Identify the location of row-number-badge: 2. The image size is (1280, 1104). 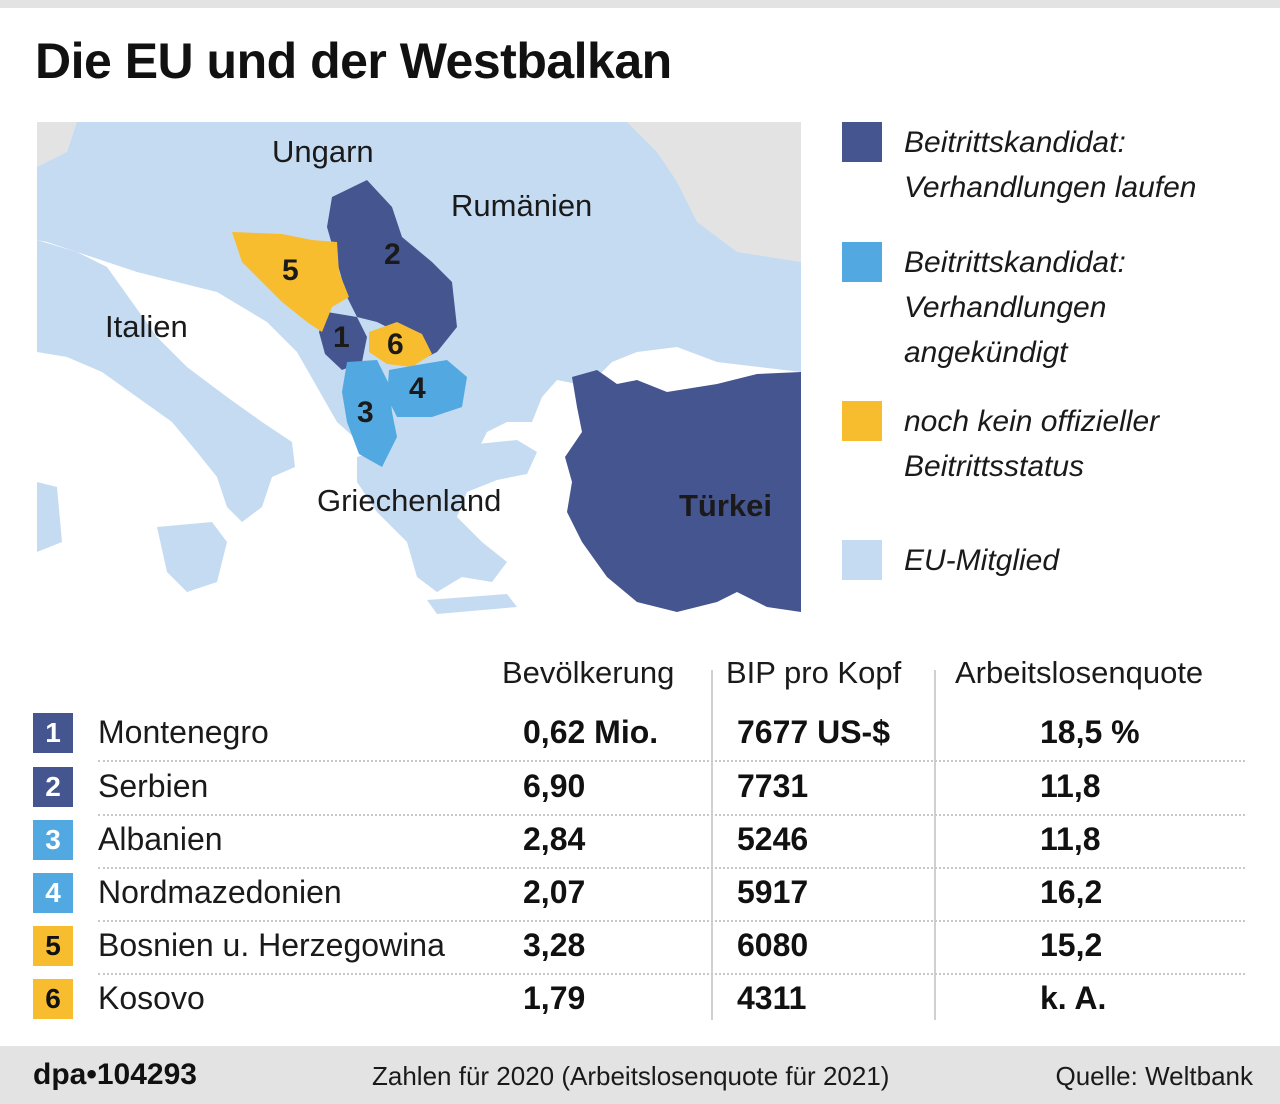
(53, 787).